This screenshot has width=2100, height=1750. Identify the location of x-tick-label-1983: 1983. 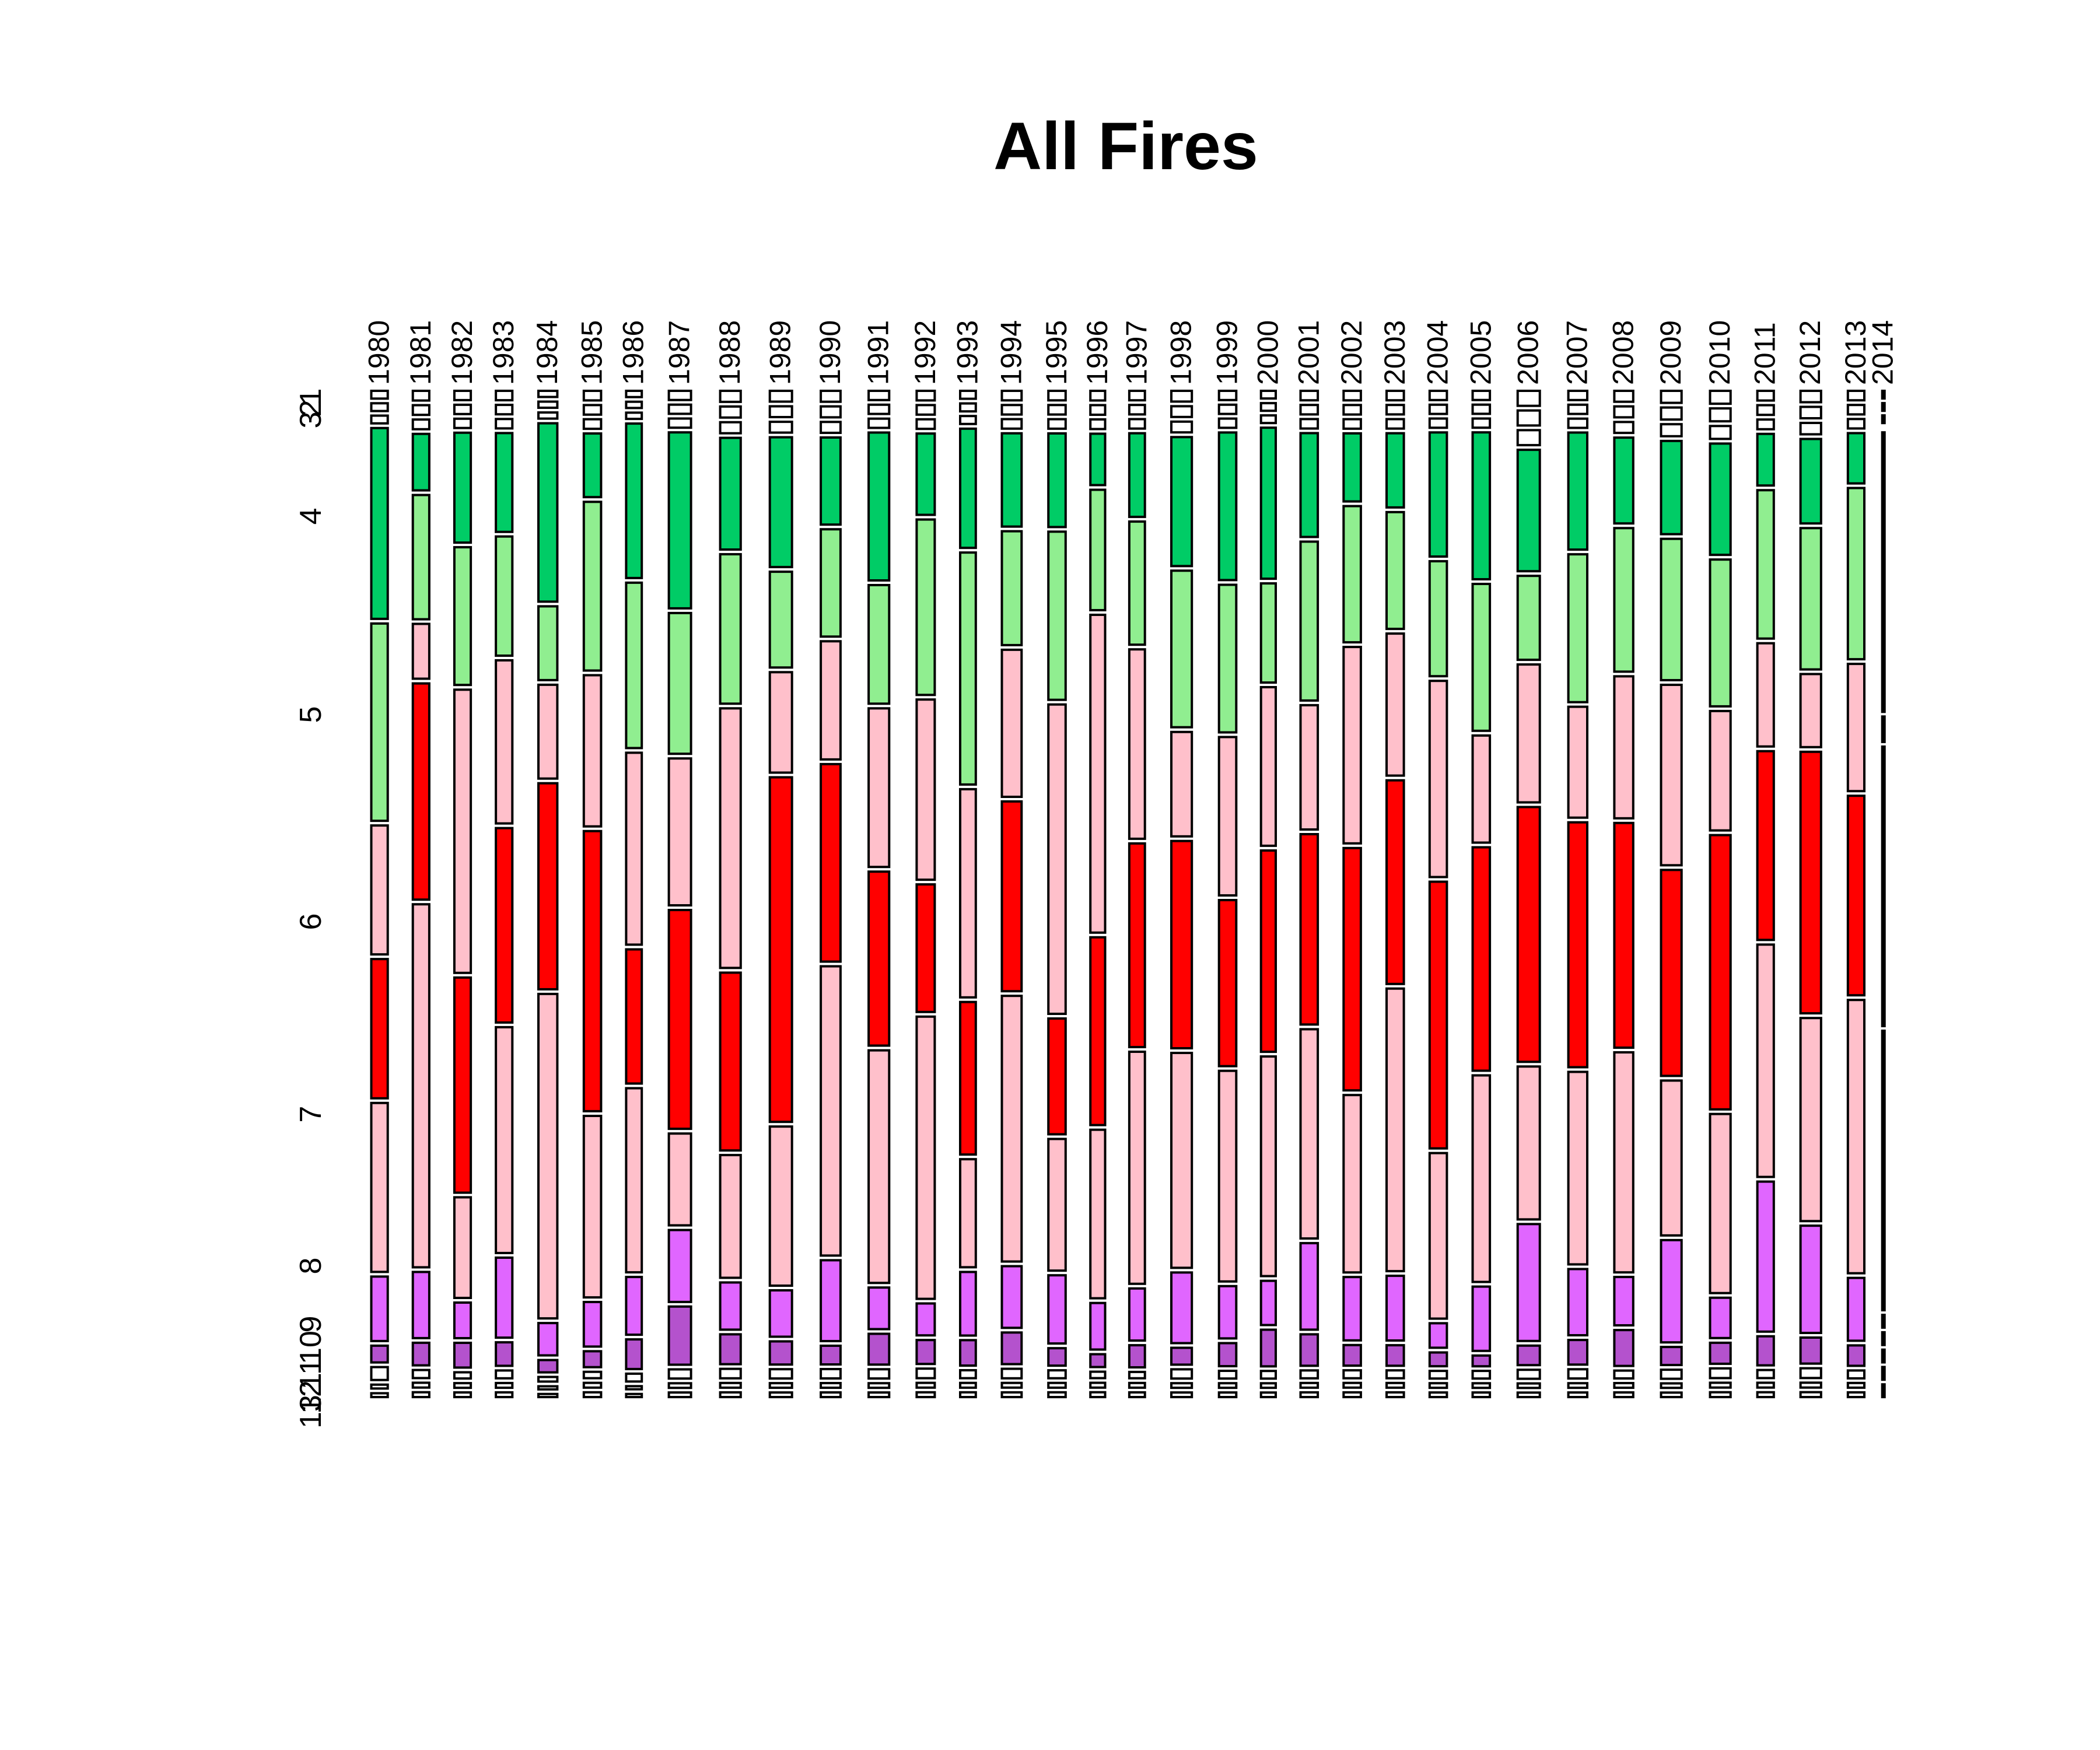
(503, 352).